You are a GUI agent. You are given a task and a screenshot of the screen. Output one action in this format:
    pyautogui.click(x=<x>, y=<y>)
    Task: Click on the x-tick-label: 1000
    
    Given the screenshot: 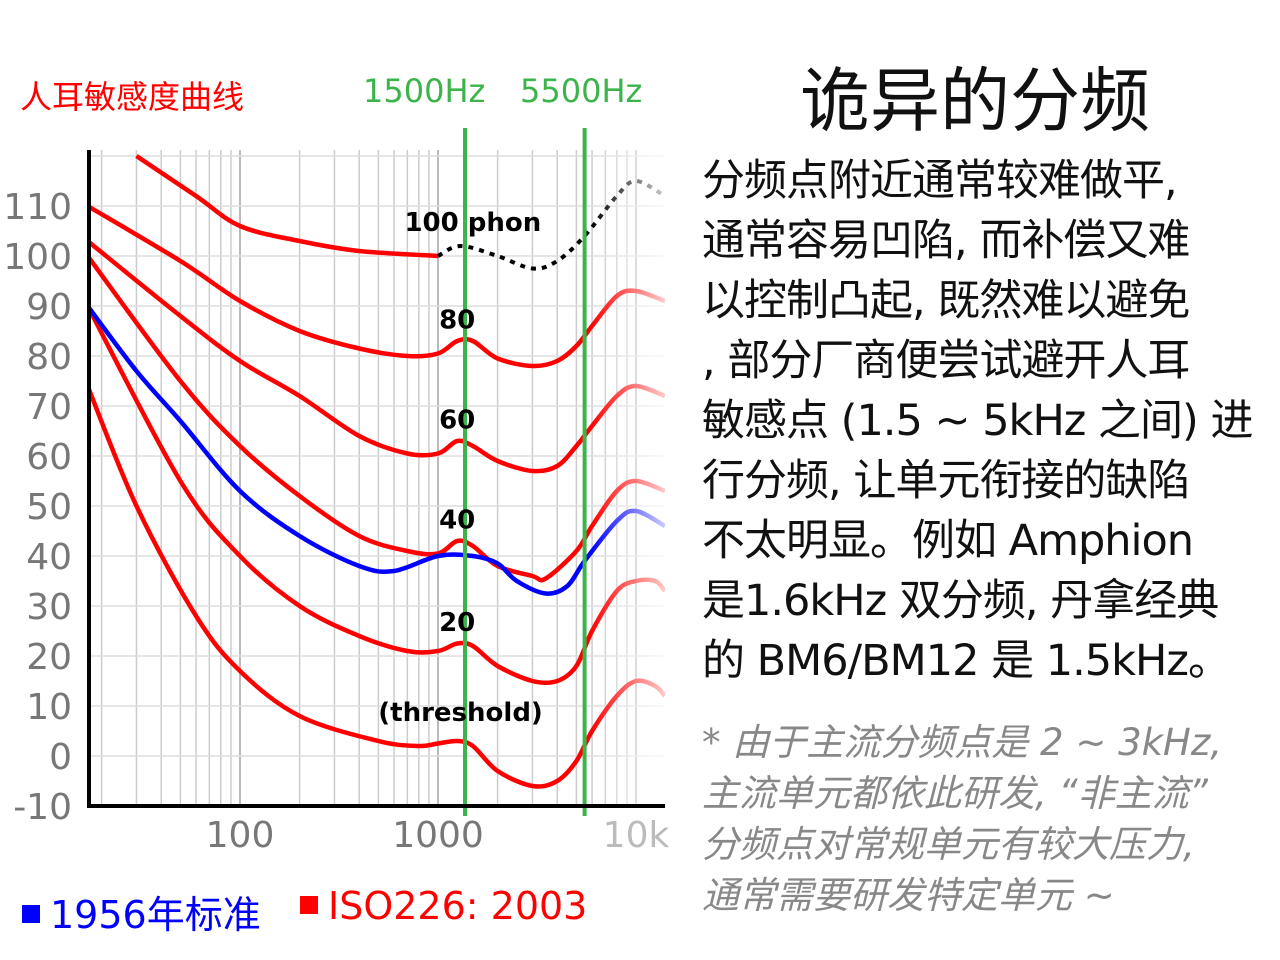 What is the action you would take?
    pyautogui.click(x=438, y=835)
    